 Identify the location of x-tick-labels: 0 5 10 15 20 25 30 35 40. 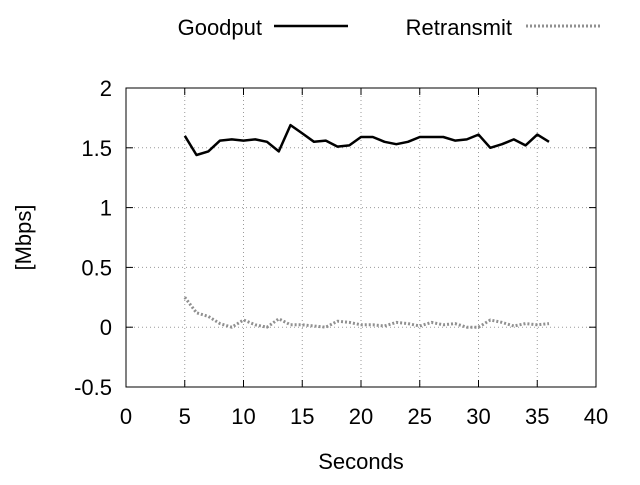
(364, 416).